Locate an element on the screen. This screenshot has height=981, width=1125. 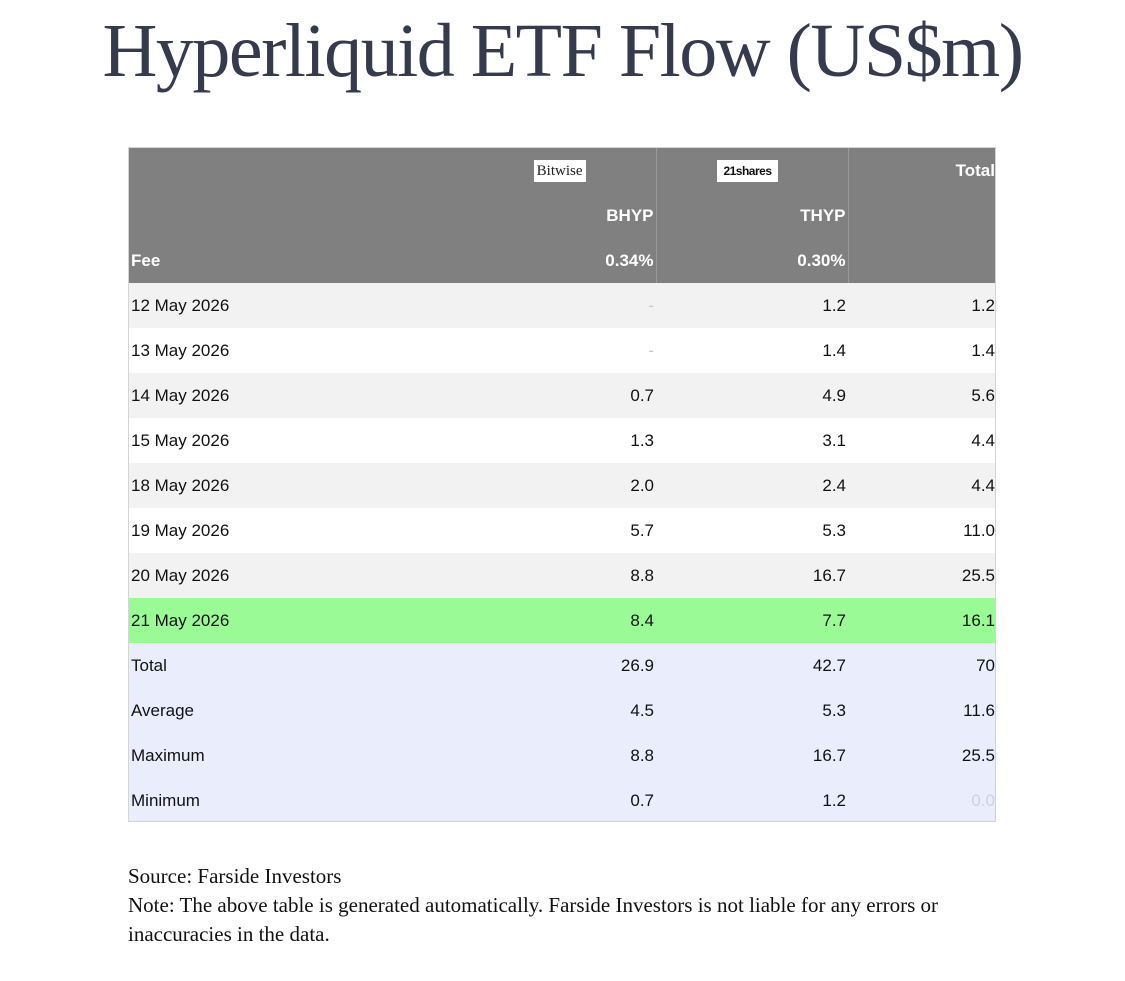
thyp-value: 3.1 is located at coordinates (752, 440).